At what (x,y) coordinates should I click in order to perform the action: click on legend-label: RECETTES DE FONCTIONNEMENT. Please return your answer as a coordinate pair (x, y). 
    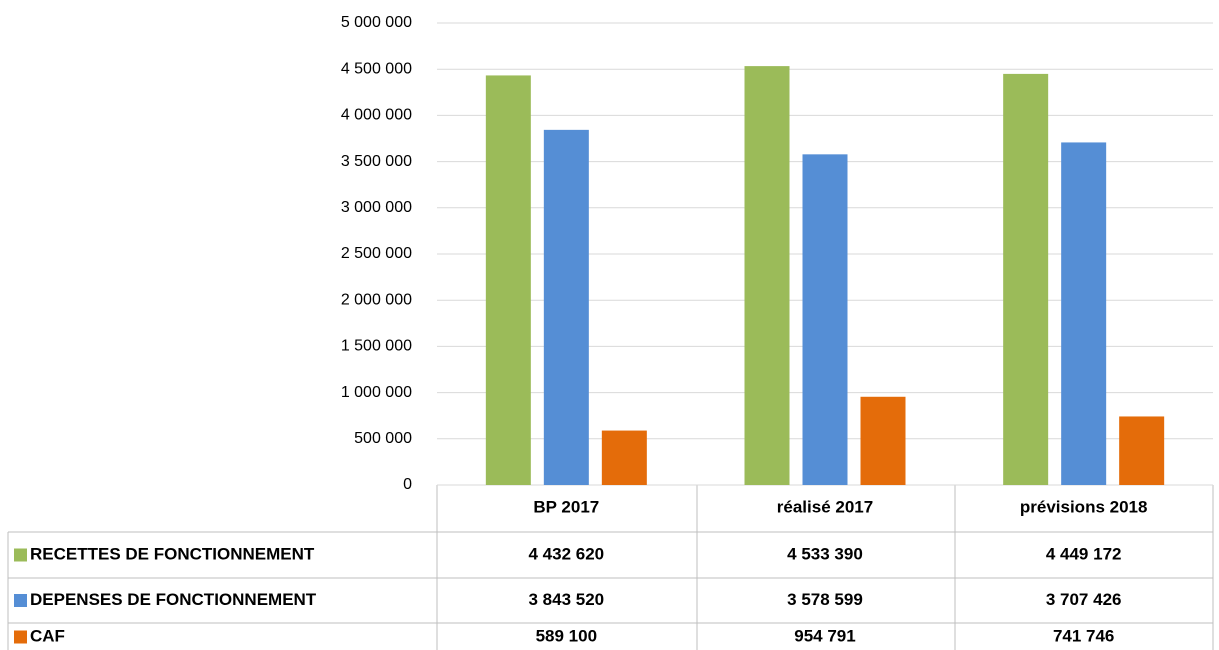
    Looking at the image, I should click on (172, 553).